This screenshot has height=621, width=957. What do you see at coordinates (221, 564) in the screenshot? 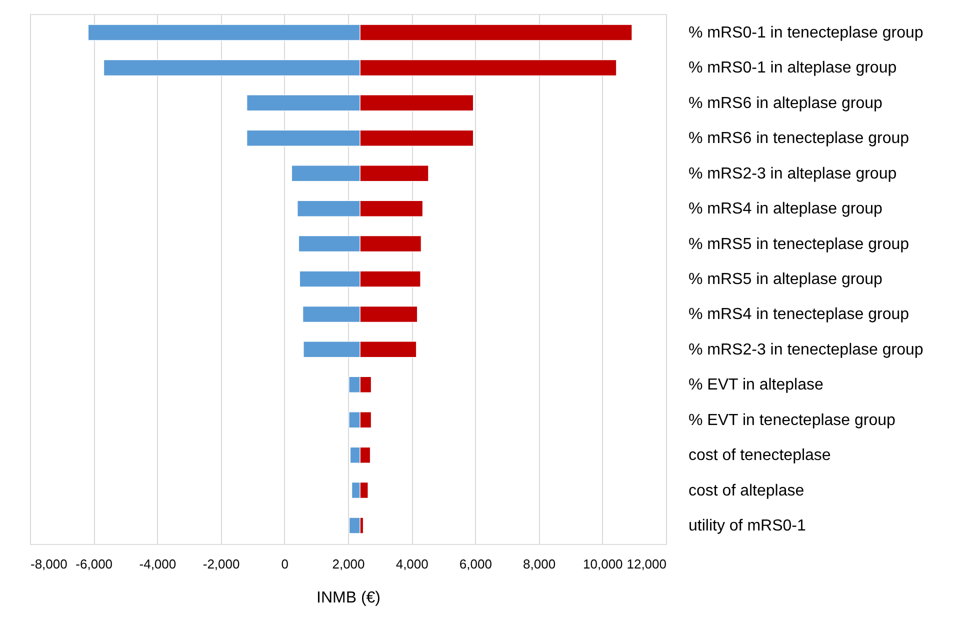
I see `x-tick-label: -2,000` at bounding box center [221, 564].